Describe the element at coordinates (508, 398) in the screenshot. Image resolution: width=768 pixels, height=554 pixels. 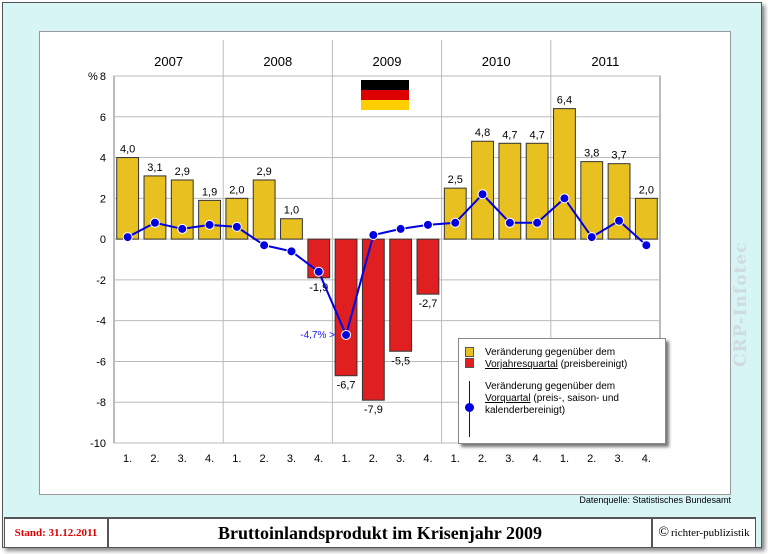
I see `legend-text-underlined: Vorquartal` at that location.